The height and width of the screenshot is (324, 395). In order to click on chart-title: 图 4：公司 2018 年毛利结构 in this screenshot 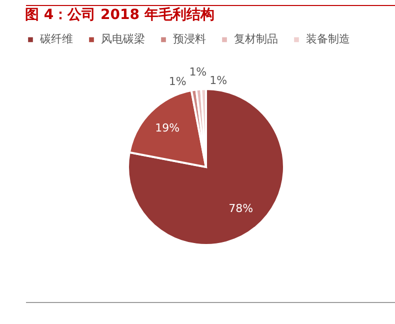, I will do `click(119, 14)`.